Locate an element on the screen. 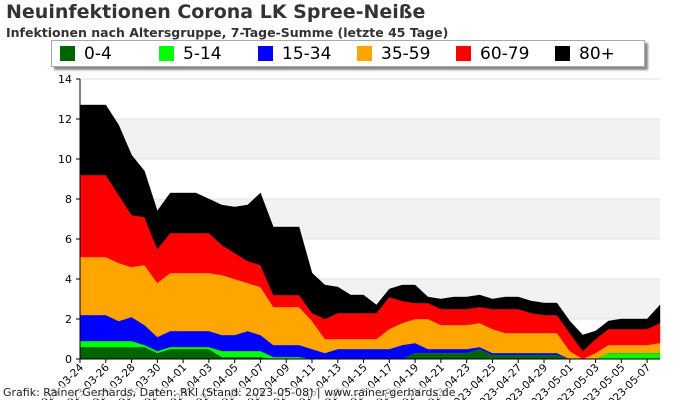  legend-label: 15-34 is located at coordinates (307, 53).